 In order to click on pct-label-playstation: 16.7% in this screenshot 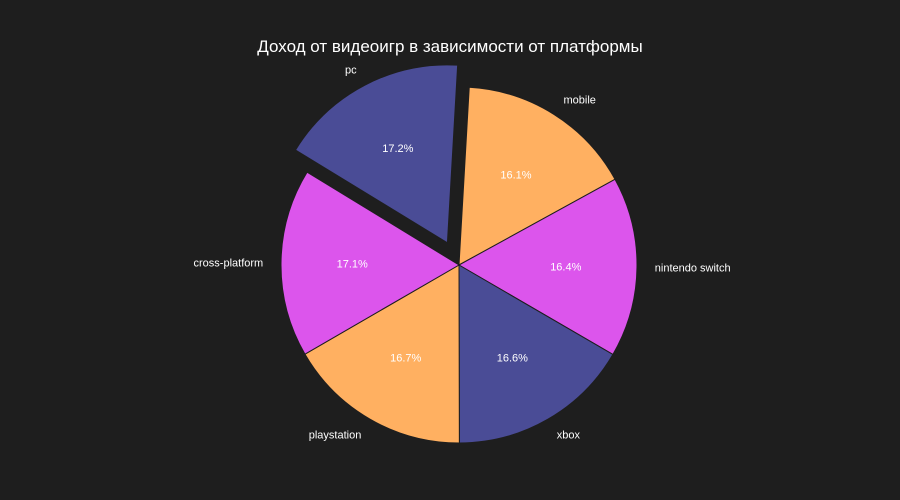, I will do `click(405, 359)`.